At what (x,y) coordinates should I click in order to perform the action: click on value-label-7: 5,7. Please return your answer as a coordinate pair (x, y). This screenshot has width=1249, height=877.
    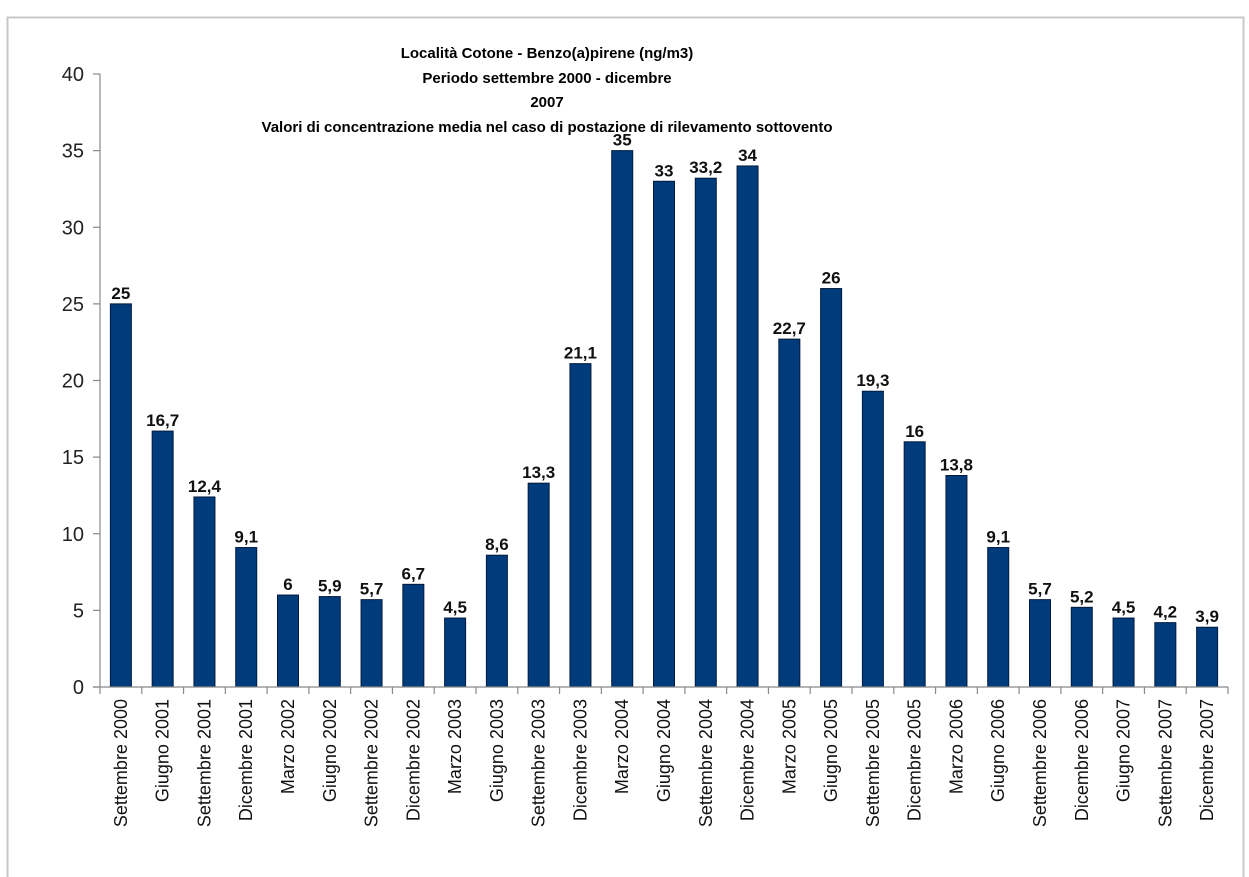
    Looking at the image, I should click on (372, 589).